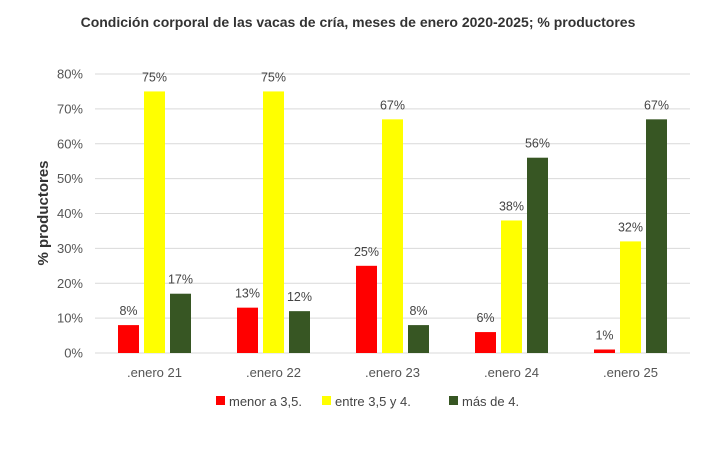 This screenshot has width=713, height=453. I want to click on y-axis-label: % productores, so click(43, 212).